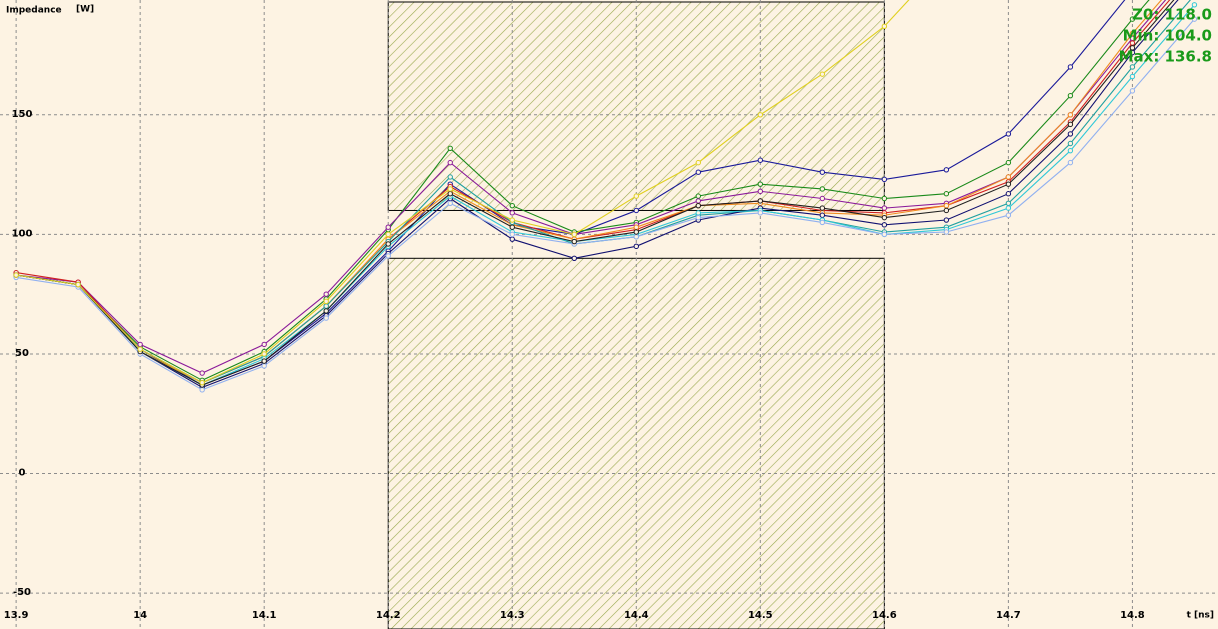  What do you see at coordinates (512, 615) in the screenshot?
I see `x-tick-label: 14.3` at bounding box center [512, 615].